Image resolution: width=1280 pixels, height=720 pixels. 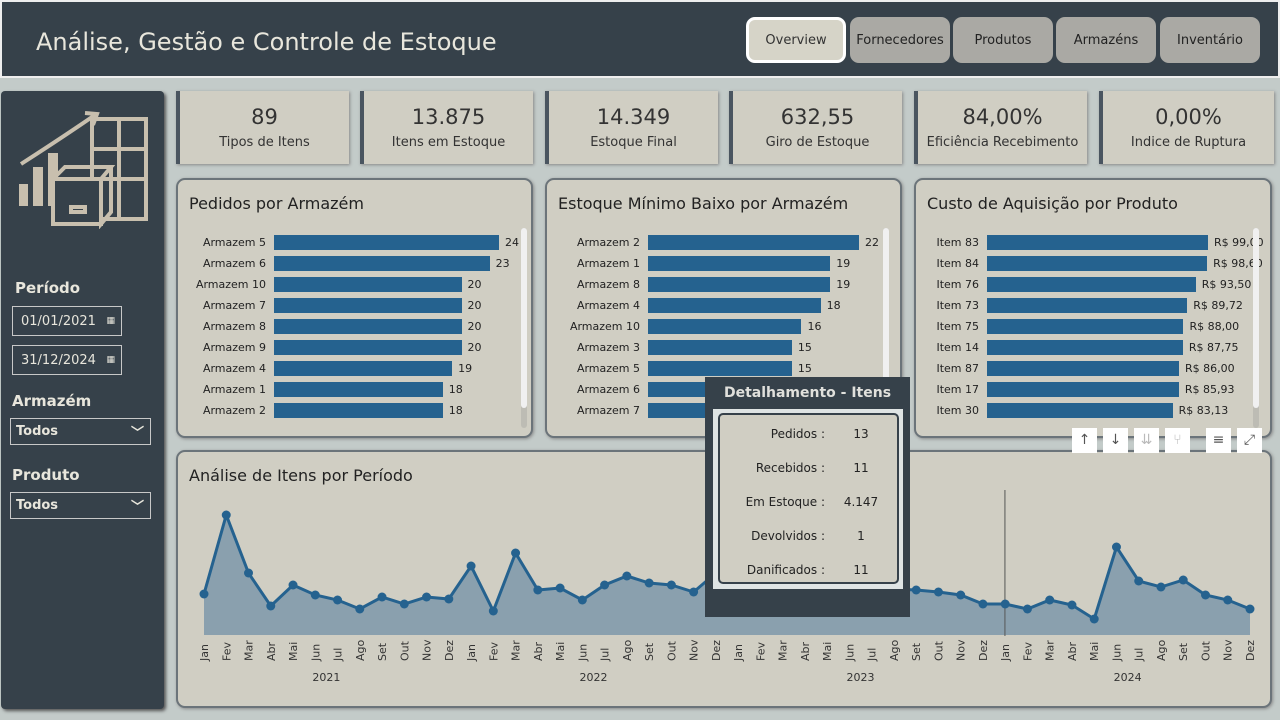 I want to click on bar-row: Armazem 10 16, so click(x=688, y=326).